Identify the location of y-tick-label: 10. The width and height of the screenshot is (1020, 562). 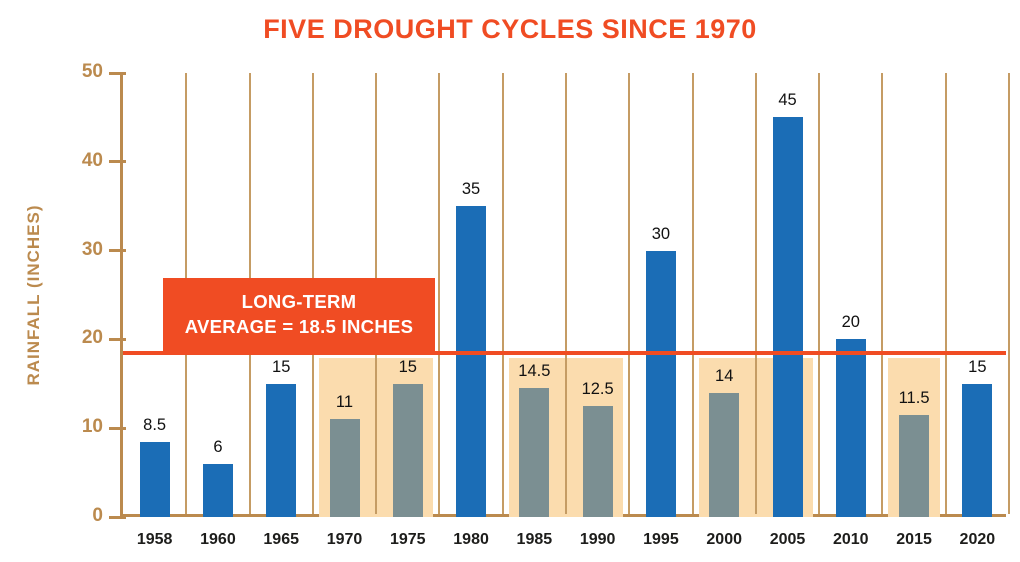
(92, 427).